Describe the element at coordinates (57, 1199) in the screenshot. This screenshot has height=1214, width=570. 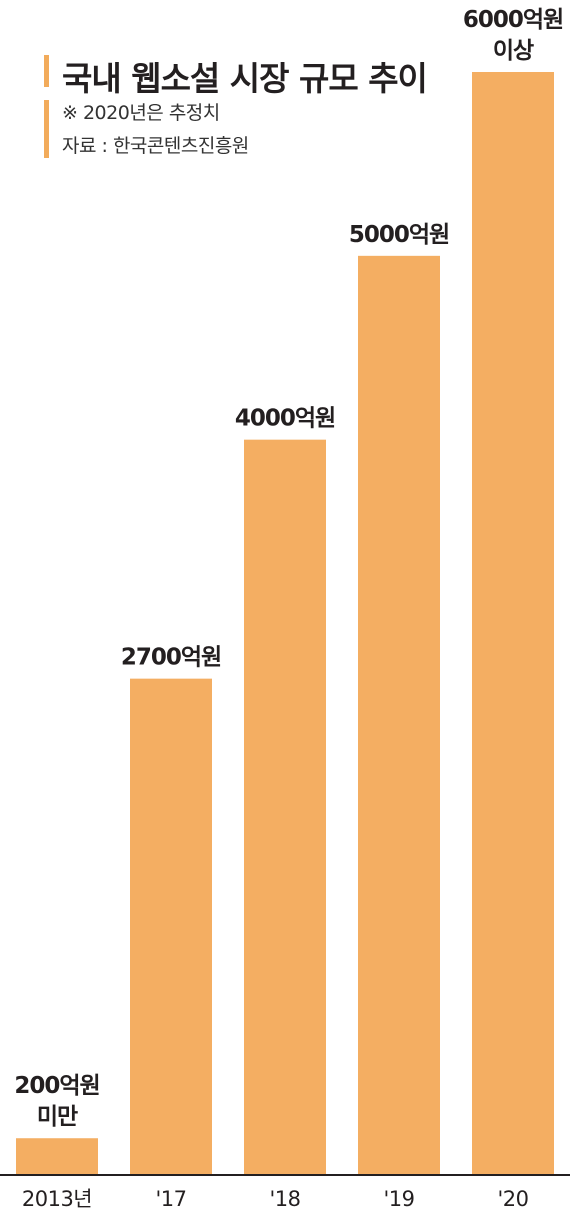
I see `x-tick-label-0: 2013년` at that location.